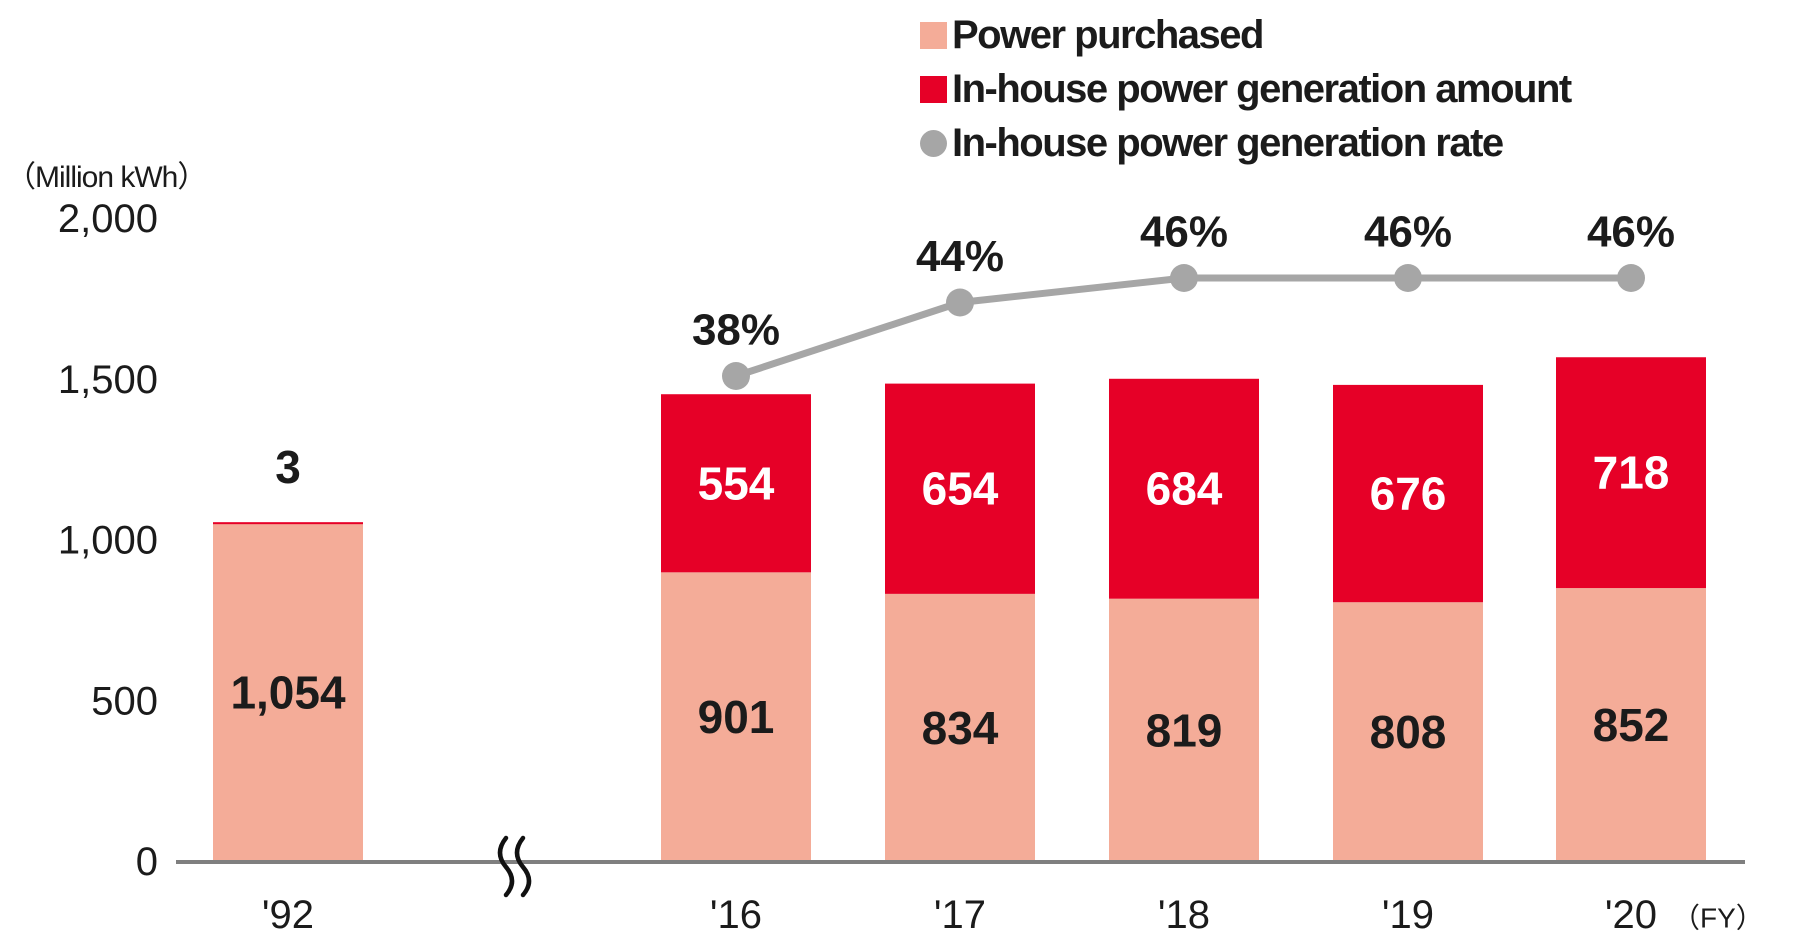 Image resolution: width=1800 pixels, height=949 pixels. I want to click on legend-item-inhouse-amount: In-house power generation amount, so click(1246, 89).